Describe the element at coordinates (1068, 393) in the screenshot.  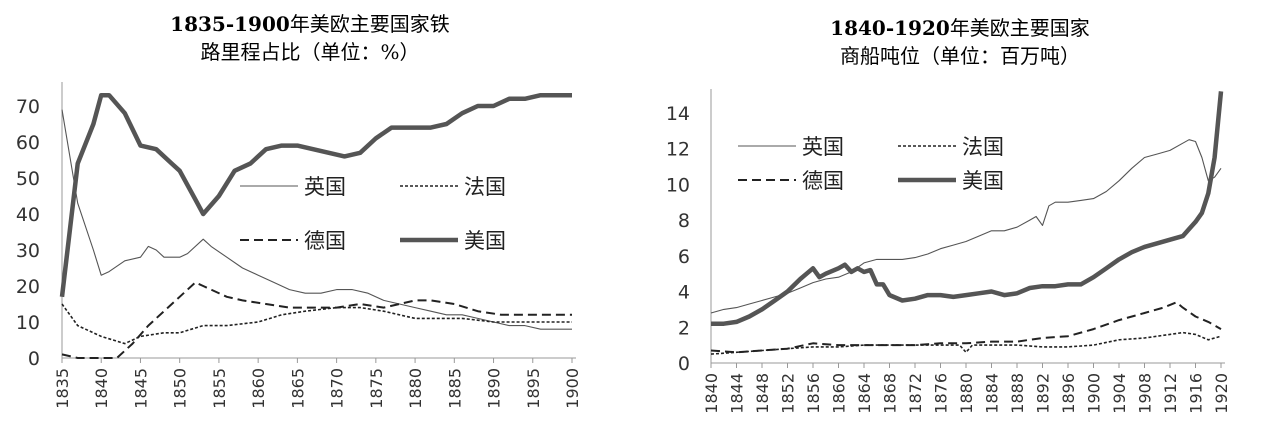
I see `x-tick-label: 1896` at that location.